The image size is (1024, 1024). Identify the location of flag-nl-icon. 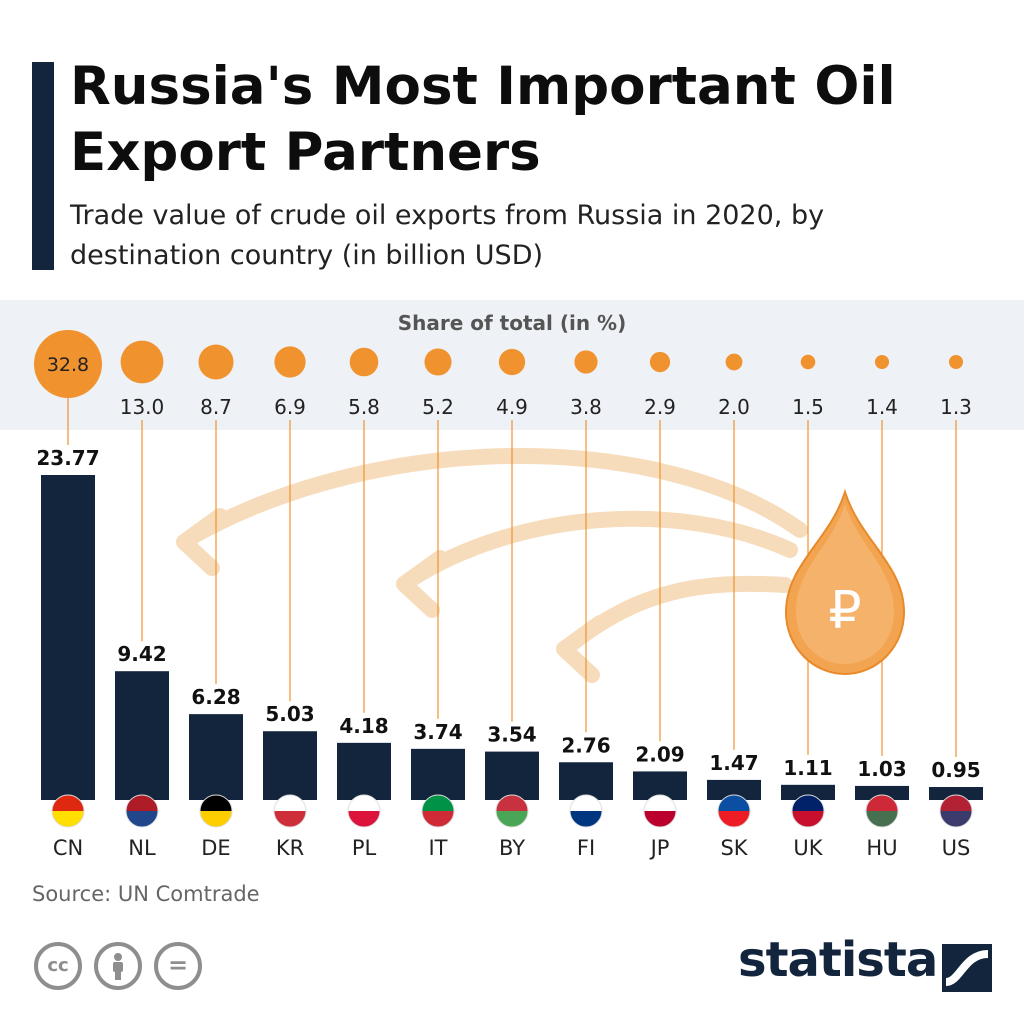
(142, 811).